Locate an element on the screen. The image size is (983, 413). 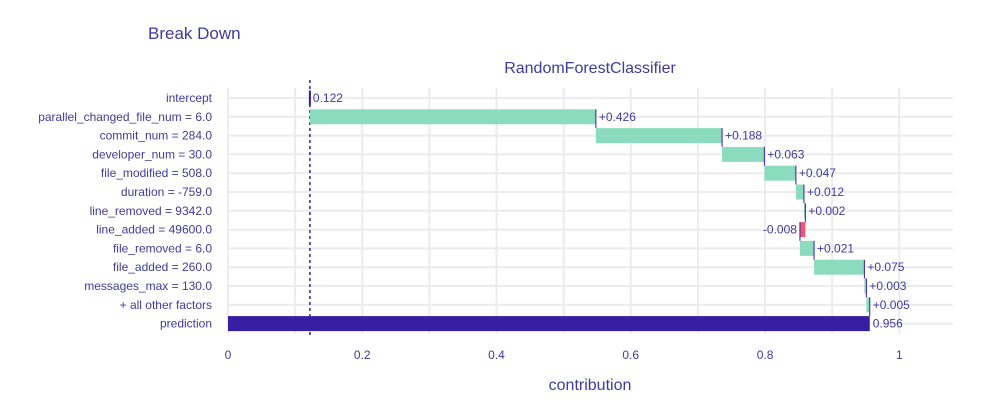
value-label: +0.002 is located at coordinates (826, 211).